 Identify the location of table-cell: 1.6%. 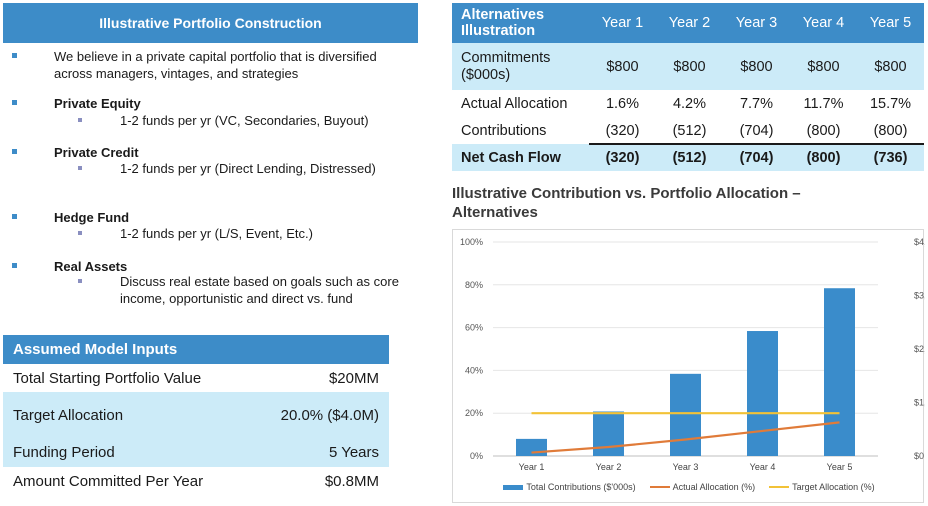
(622, 104).